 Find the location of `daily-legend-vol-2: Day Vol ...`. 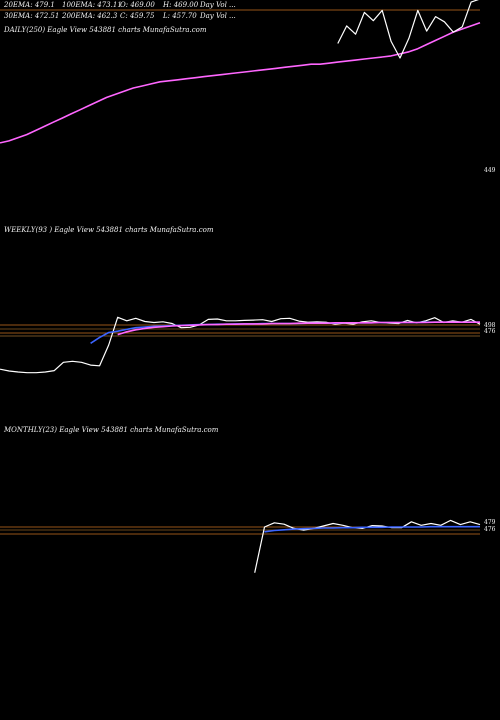

daily-legend-vol-2: Day Vol ... is located at coordinates (218, 16).